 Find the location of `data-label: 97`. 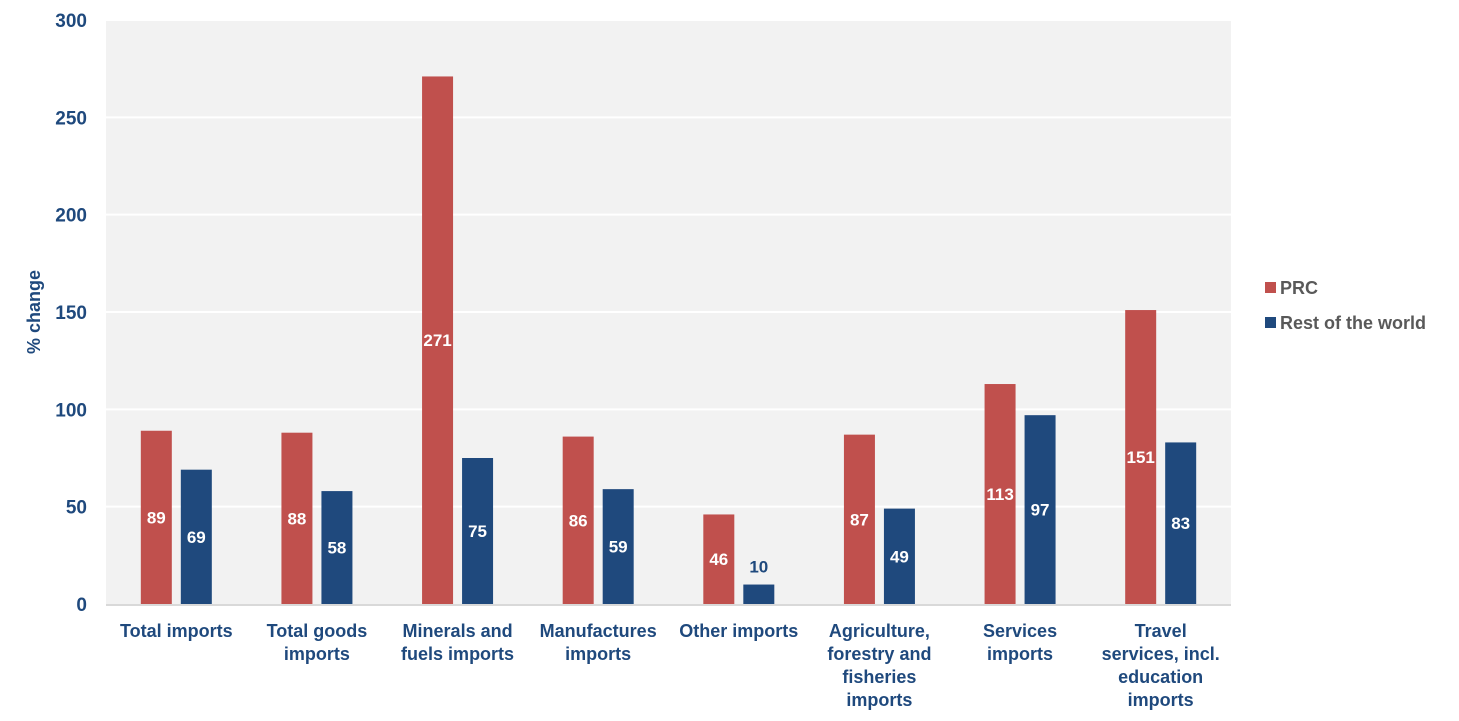

data-label: 97 is located at coordinates (1040, 510).